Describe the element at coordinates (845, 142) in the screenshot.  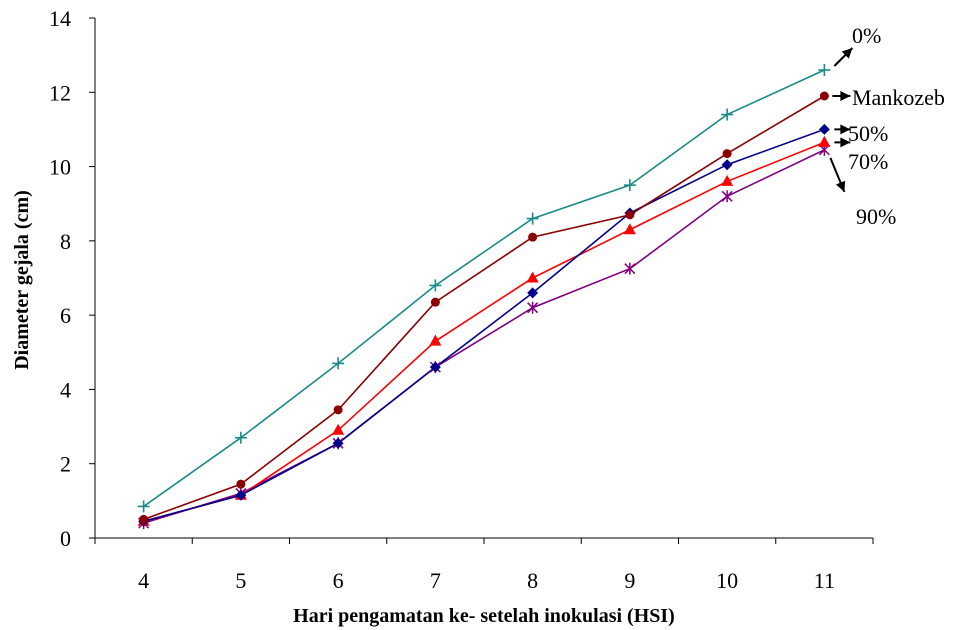
I see `series-70pct-arrow-head` at that location.